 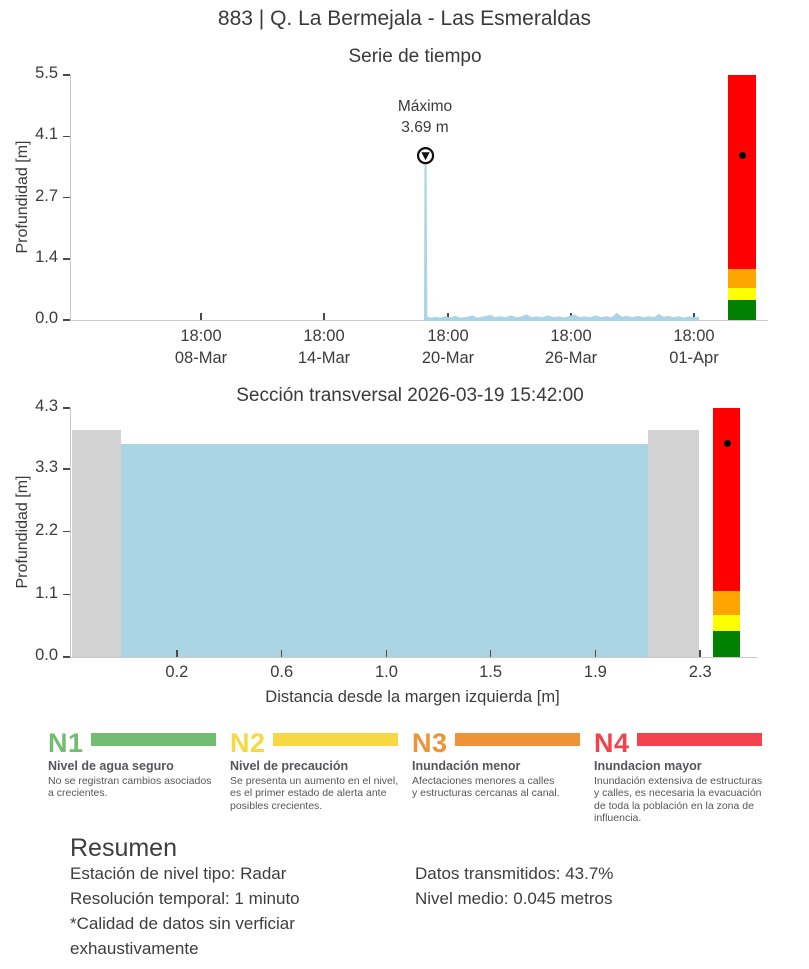 What do you see at coordinates (700, 672) in the screenshot?
I see `c2-xtick-label: 2.3` at bounding box center [700, 672].